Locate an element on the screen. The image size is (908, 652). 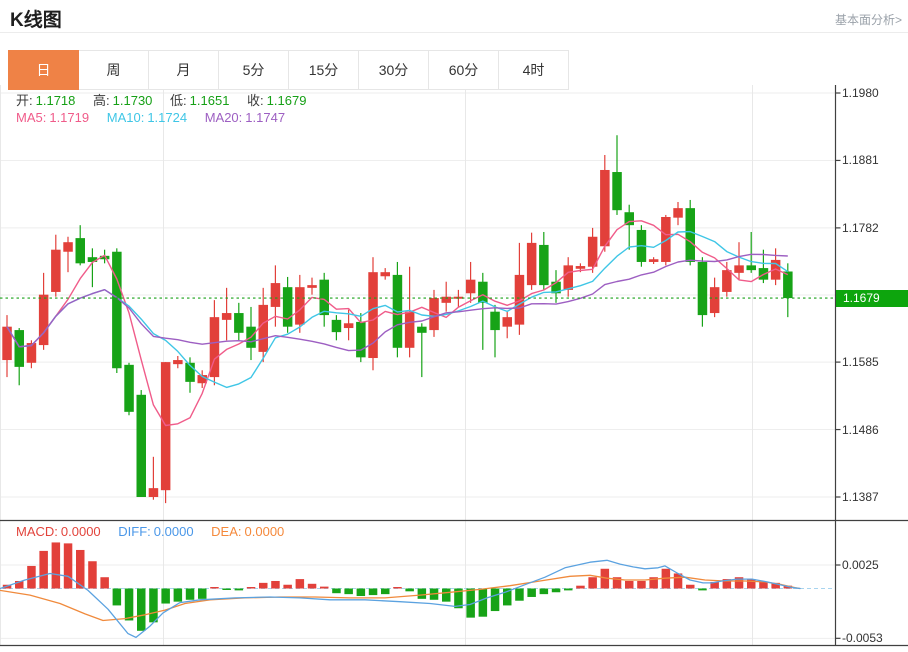
tab-weekly: 周 is located at coordinates (114, 70).